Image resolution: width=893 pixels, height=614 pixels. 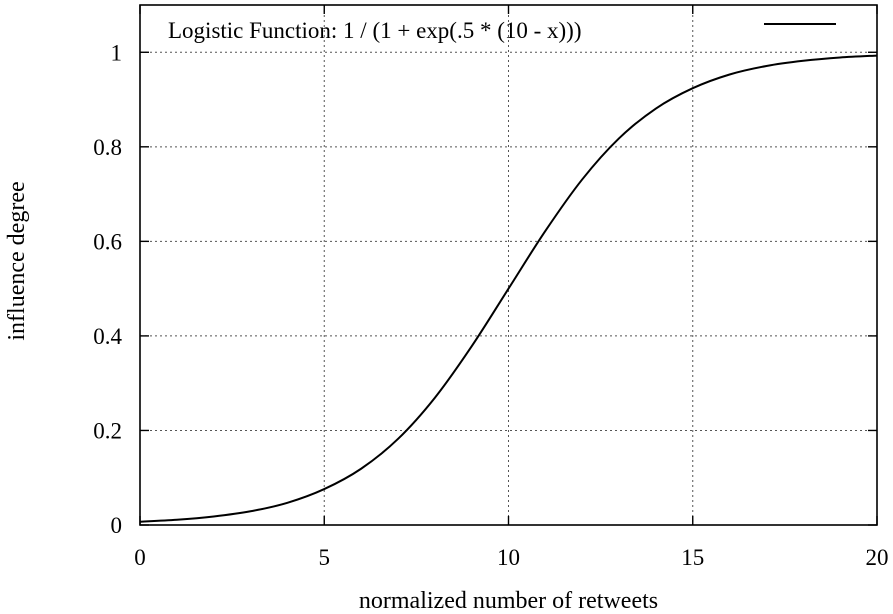 What do you see at coordinates (117, 52) in the screenshot?
I see `y-tick-label: 1` at bounding box center [117, 52].